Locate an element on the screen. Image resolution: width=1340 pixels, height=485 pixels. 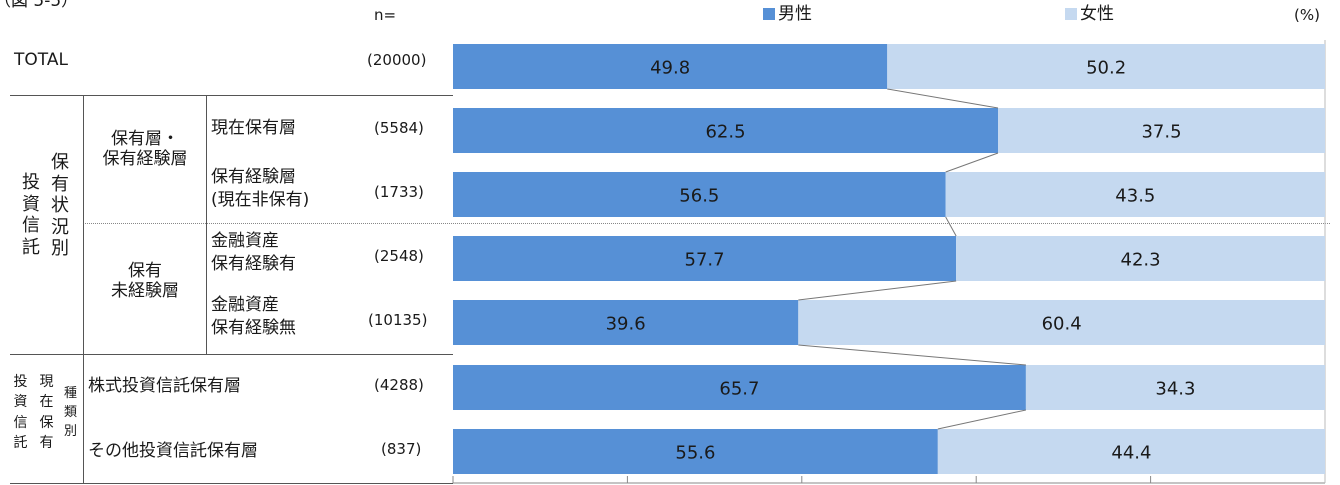
data-label-male: 65.7 is located at coordinates (739, 389).